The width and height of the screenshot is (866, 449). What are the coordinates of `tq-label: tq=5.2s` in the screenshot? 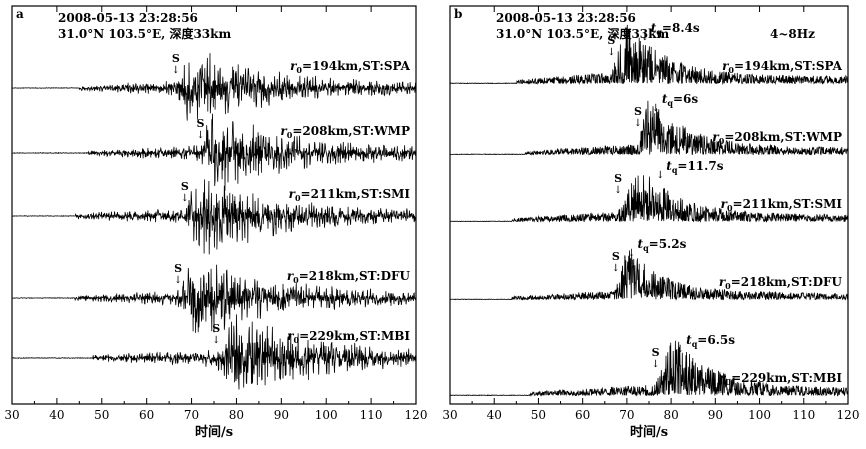 It's located at (662, 245).